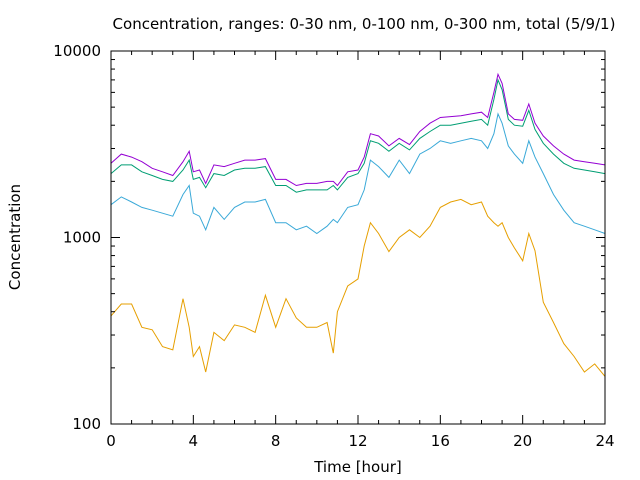  What do you see at coordinates (604, 441) in the screenshot?
I see `x-tick-label: 24` at bounding box center [604, 441].